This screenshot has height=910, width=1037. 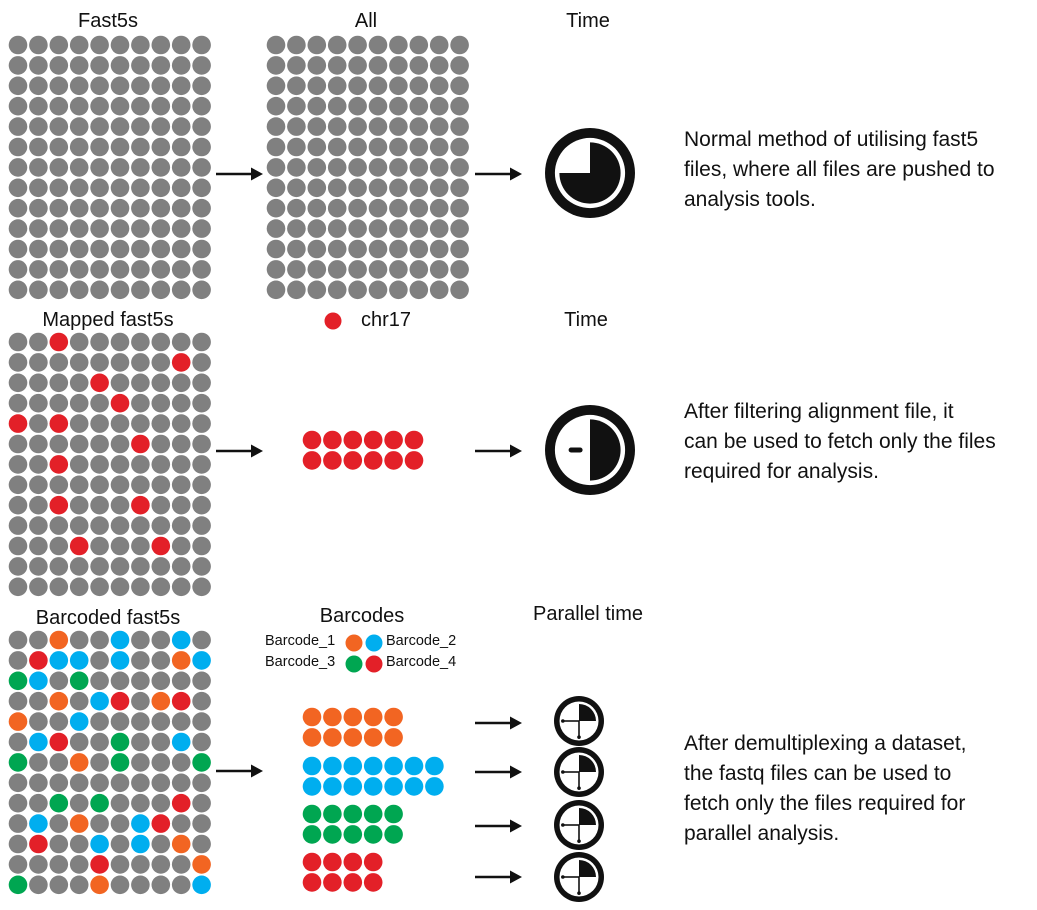 What do you see at coordinates (831, 139) in the screenshot?
I see `description-line: Normal method of utilising fast5` at bounding box center [831, 139].